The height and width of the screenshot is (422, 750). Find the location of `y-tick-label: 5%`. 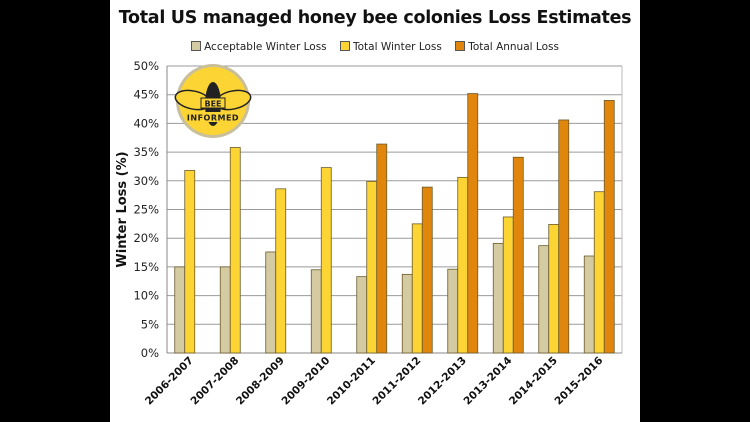

y-tick-label: 5% is located at coordinates (150, 324).